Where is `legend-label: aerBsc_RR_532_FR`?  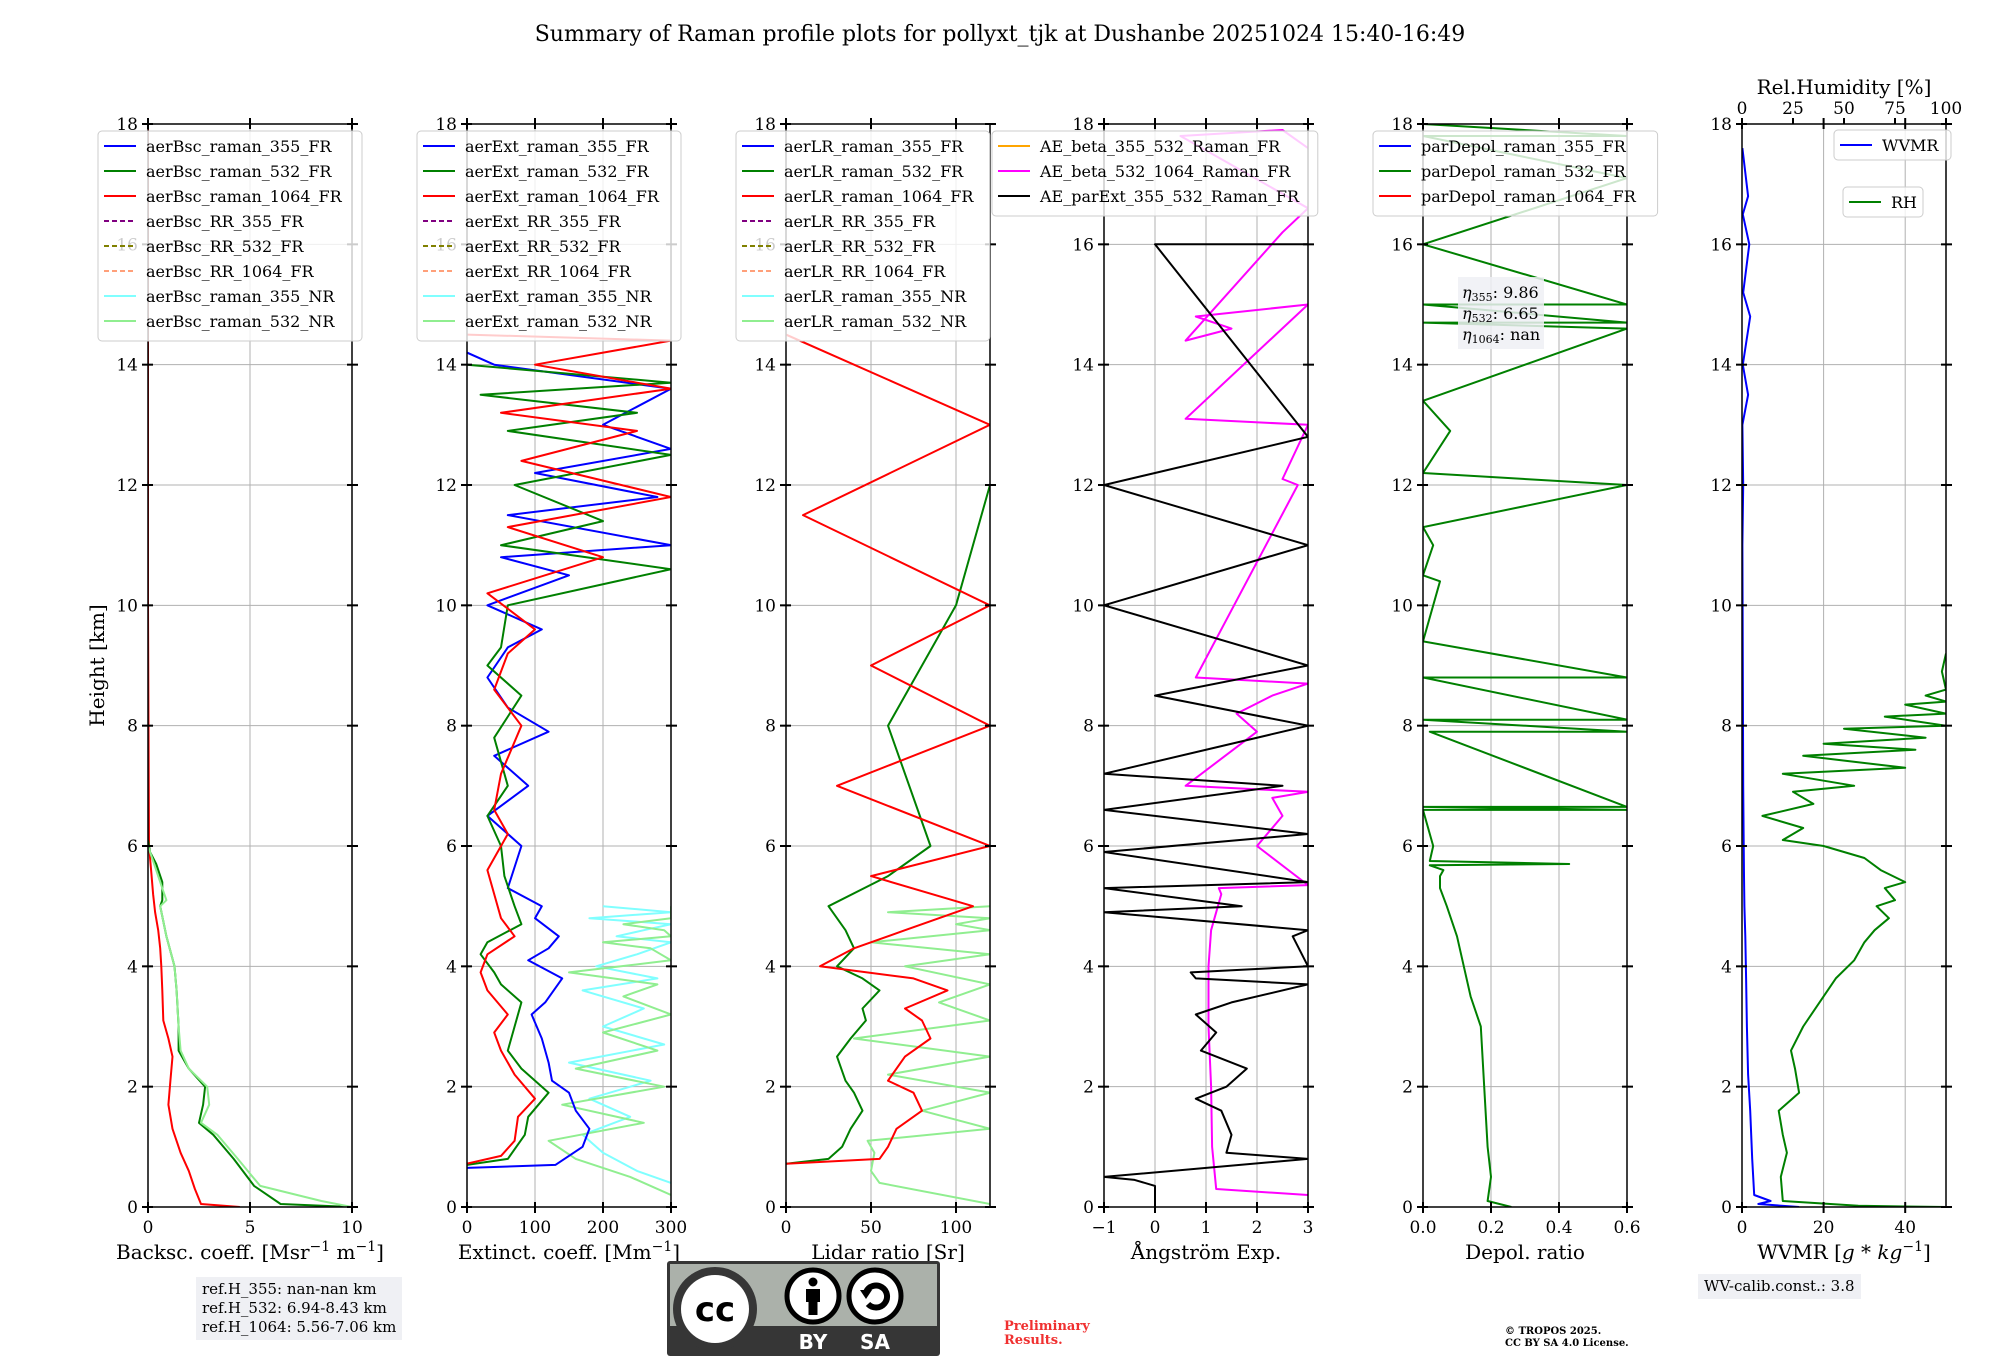 legend-label: aerBsc_RR_532_FR is located at coordinates (225, 246).